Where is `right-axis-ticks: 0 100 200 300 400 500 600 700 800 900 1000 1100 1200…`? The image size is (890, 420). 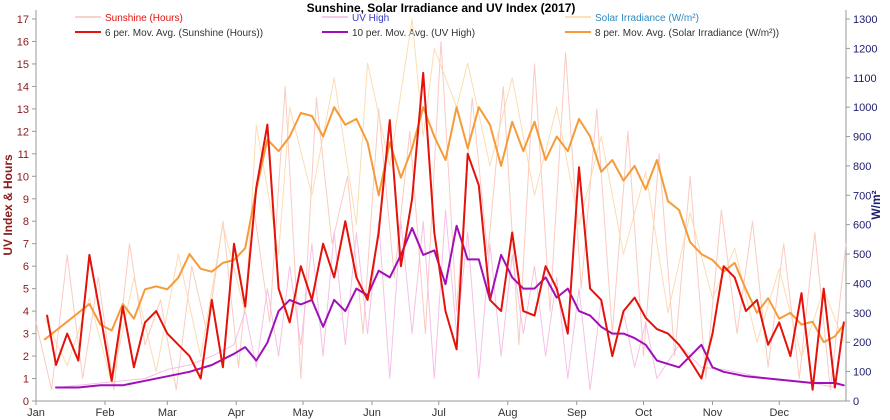 right-axis-ticks: 0 100 200 300 400 500 600 700 800 900 1000 1100 1200… is located at coordinates (861, 211).